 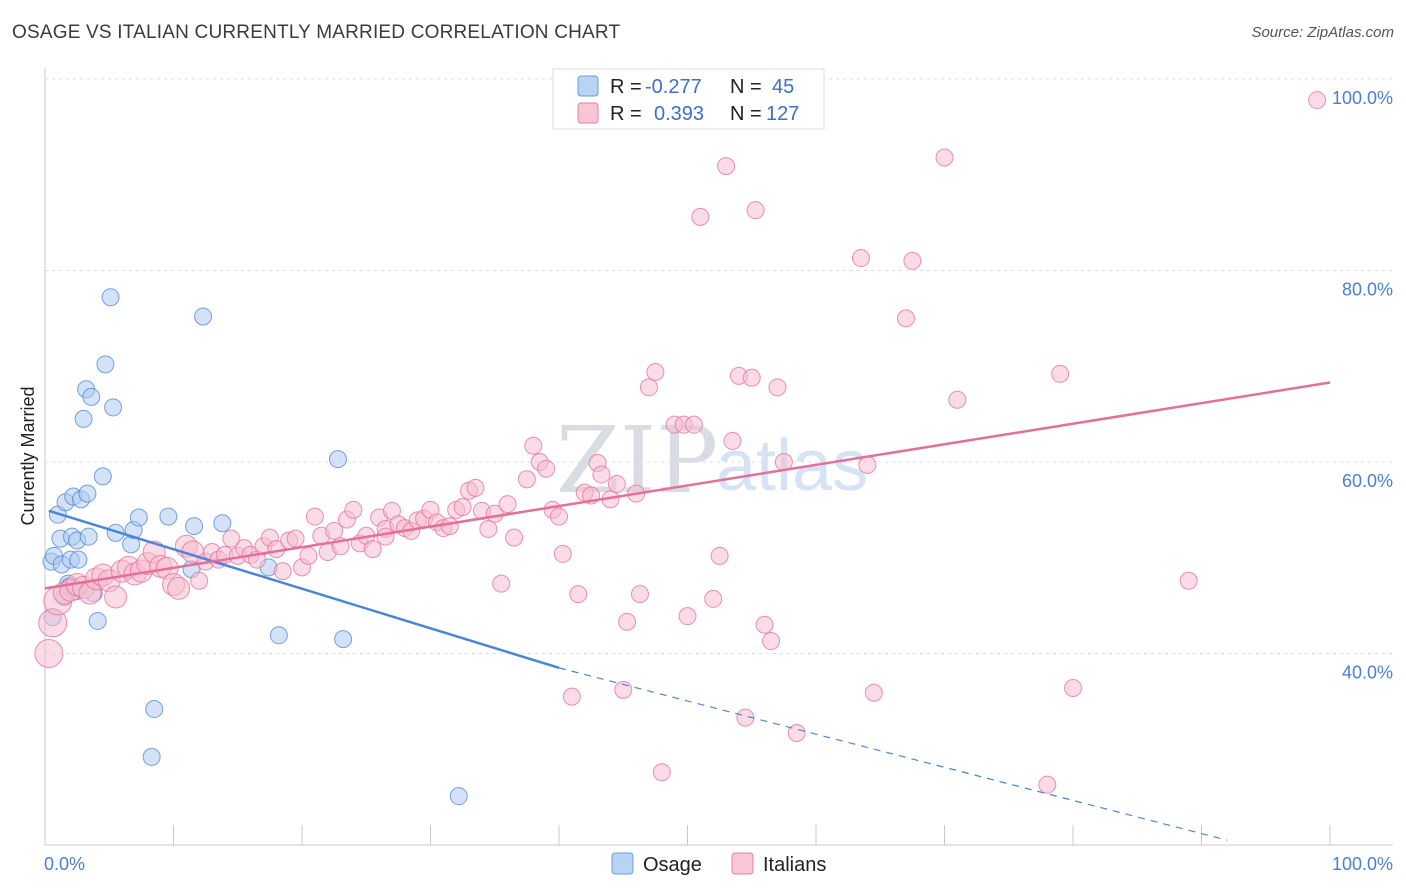 What do you see at coordinates (742, 863) in the screenshot?
I see `italians-legend-icon` at bounding box center [742, 863].